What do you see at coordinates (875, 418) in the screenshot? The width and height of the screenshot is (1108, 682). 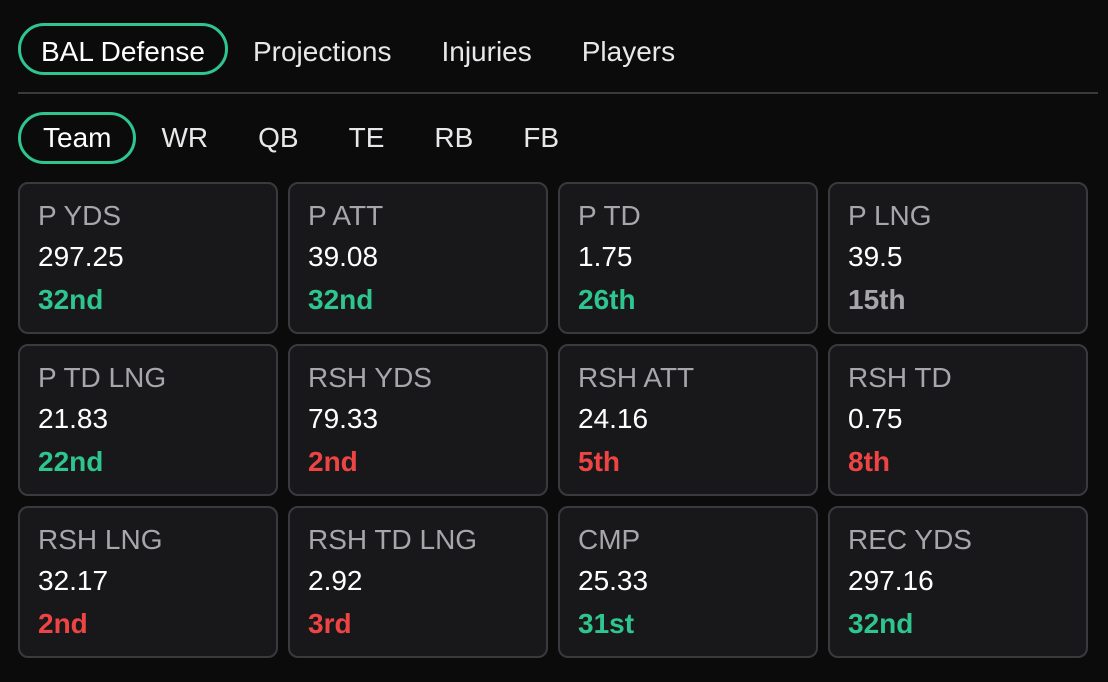 I see `stat-value: 0.75` at bounding box center [875, 418].